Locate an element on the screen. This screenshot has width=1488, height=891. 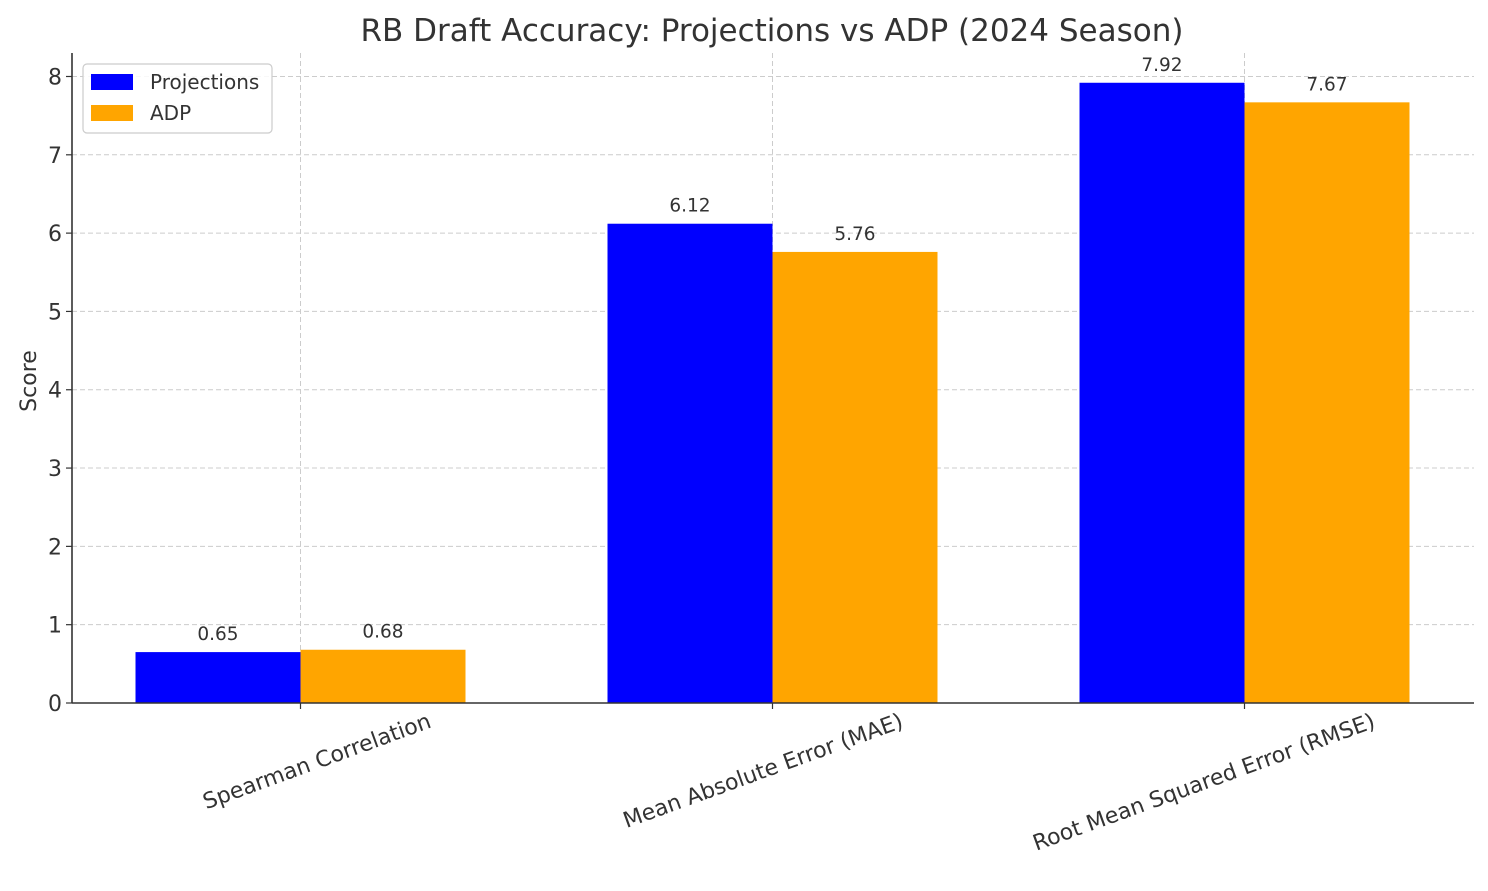
y-tick-label: 3 is located at coordinates (55, 469).